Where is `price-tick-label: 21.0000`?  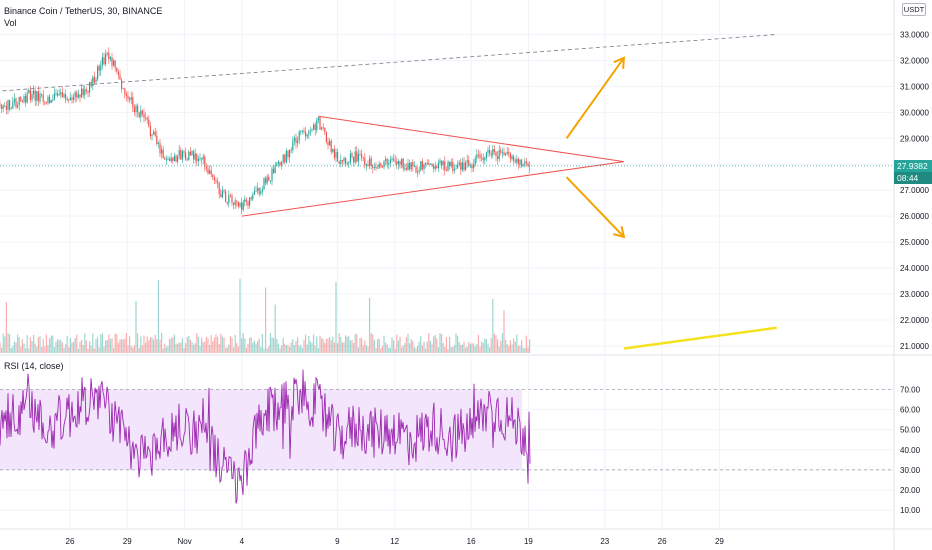
price-tick-label: 21.0000 is located at coordinates (914, 346).